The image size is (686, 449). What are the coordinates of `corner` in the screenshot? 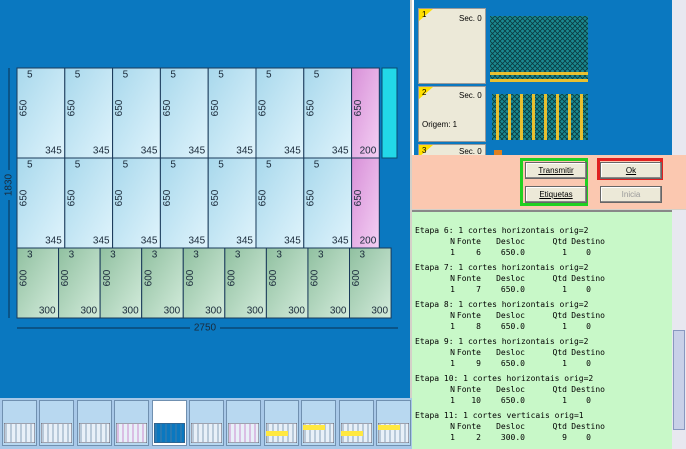 It's located at (426, 93).